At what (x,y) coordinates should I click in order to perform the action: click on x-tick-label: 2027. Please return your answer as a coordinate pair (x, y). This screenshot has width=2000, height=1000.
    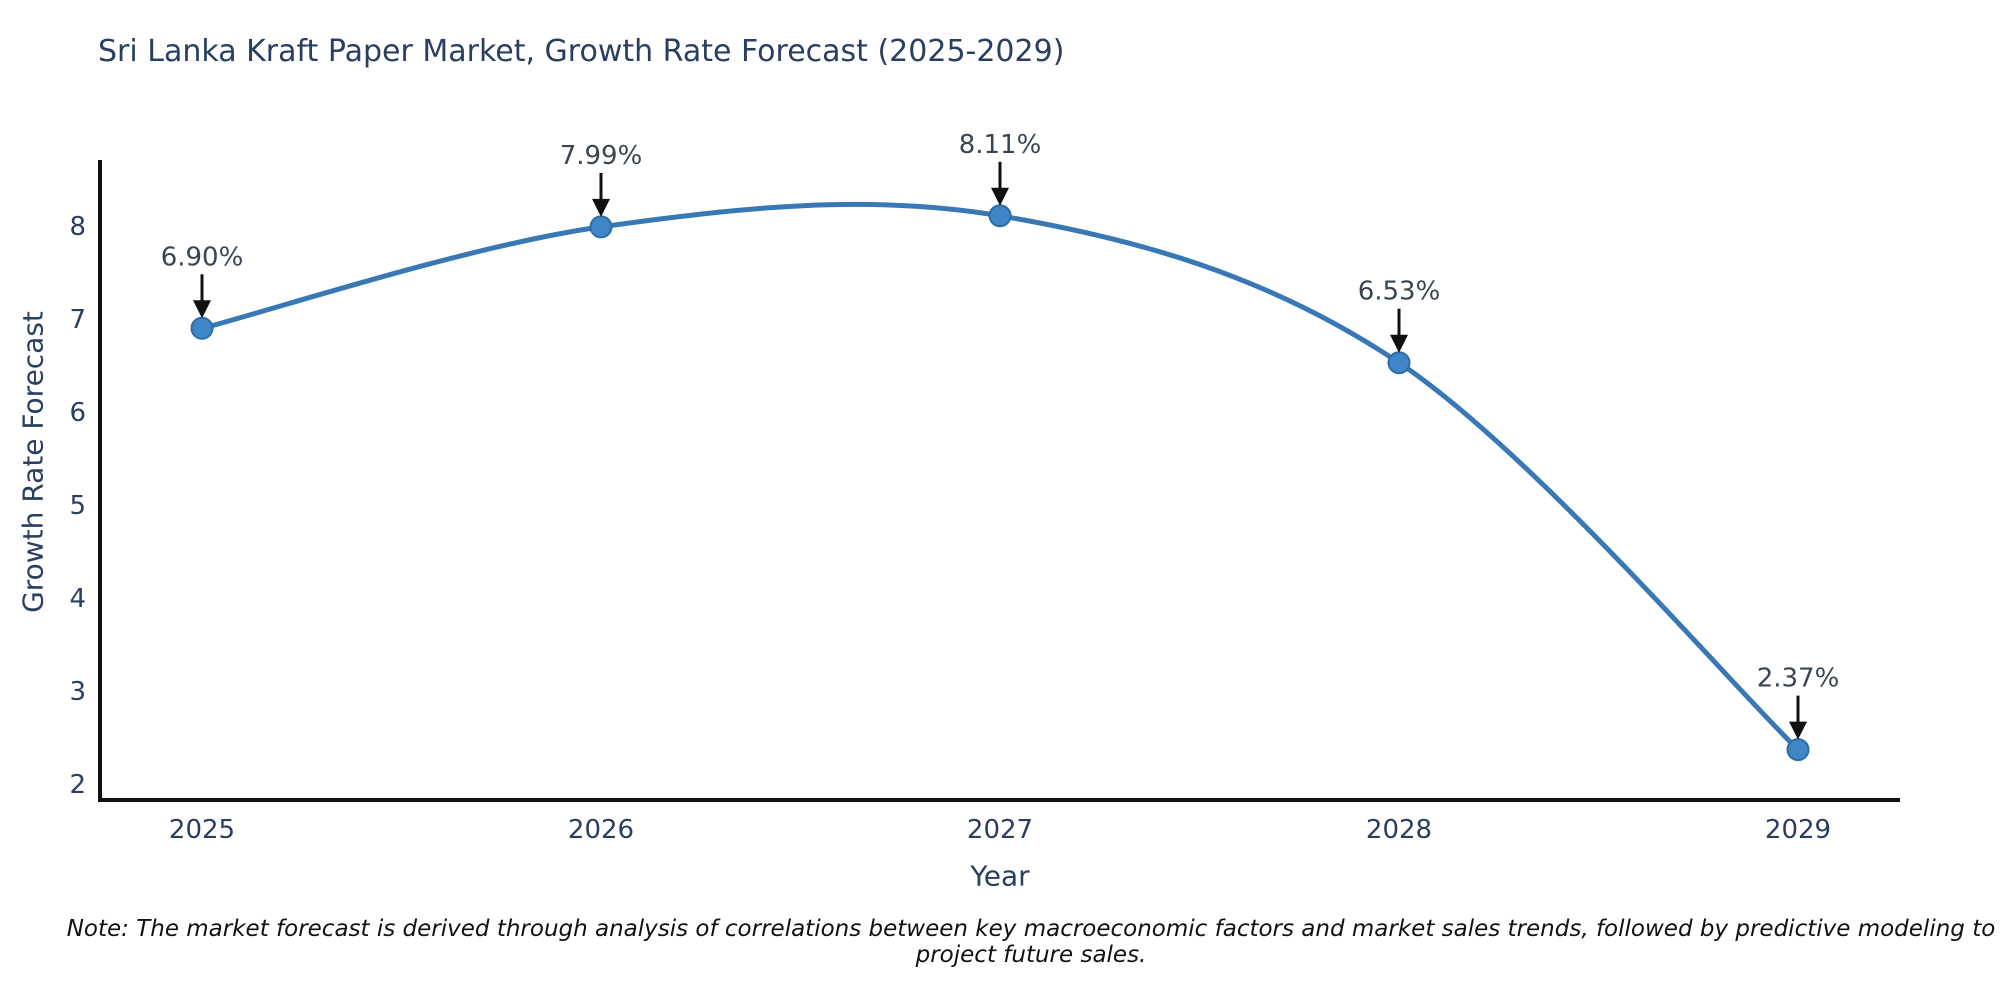
    Looking at the image, I should click on (1000, 830).